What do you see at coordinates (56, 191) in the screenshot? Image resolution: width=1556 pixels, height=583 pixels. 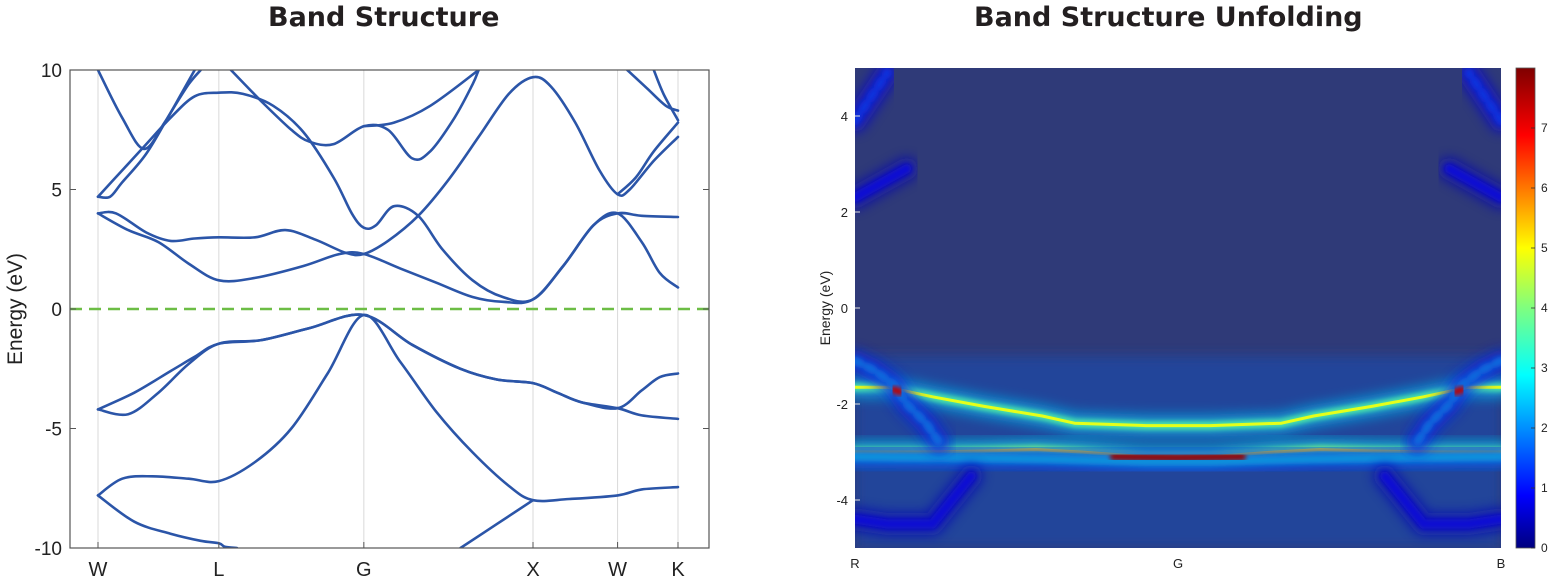 I see `y-tick-label: 5` at bounding box center [56, 191].